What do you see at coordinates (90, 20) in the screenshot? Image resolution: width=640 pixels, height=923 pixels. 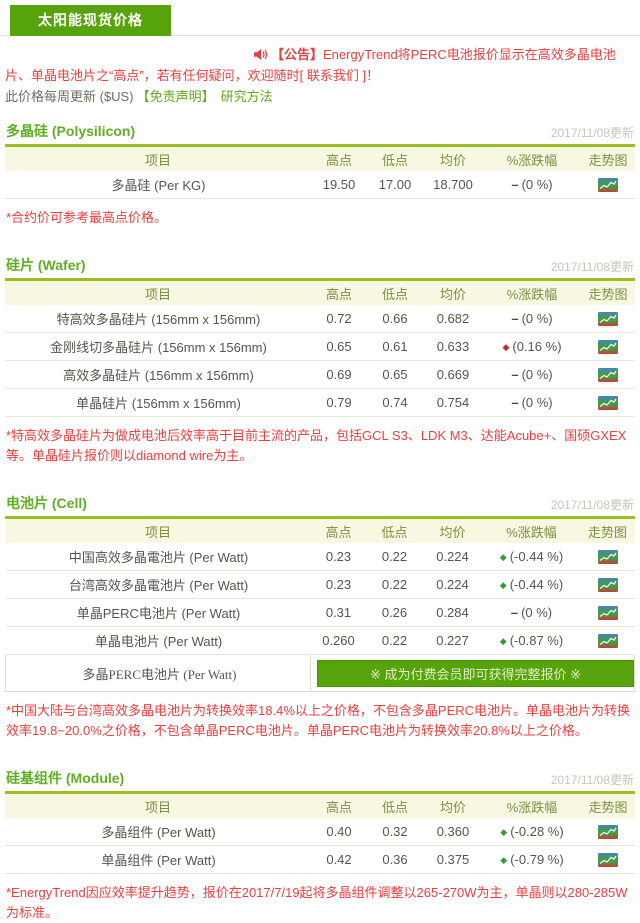 I see `tab-solar-spot-price: 太阳能现货价格` at bounding box center [90, 20].